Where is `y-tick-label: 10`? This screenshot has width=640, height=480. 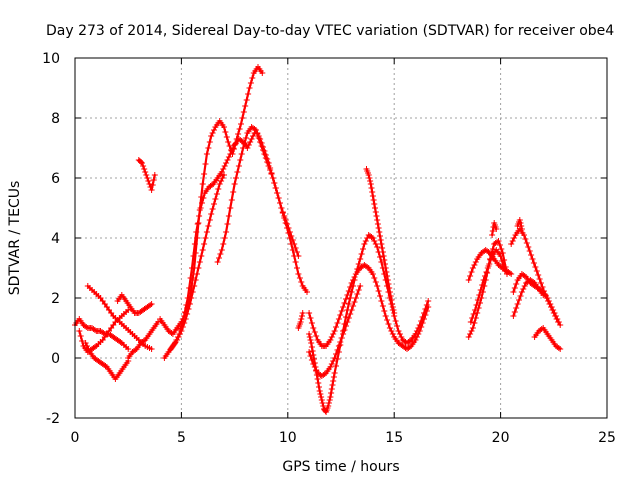 y-tick-label: 10 is located at coordinates (51, 59).